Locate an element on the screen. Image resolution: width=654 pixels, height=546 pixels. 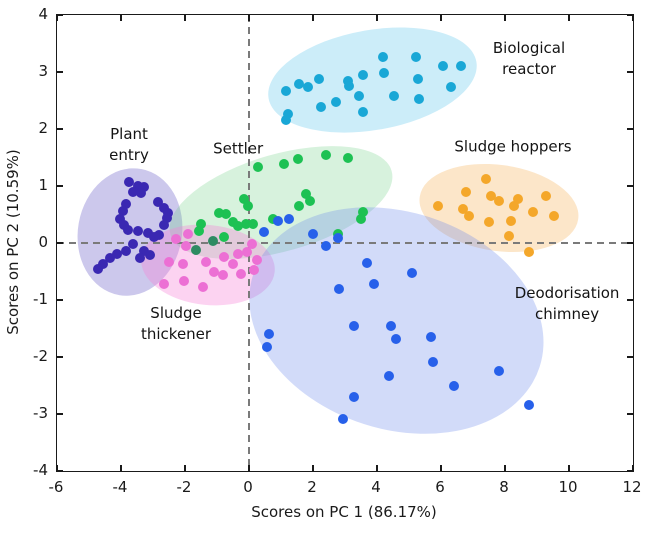
x-tick-label: -2 is located at coordinates (184, 487).